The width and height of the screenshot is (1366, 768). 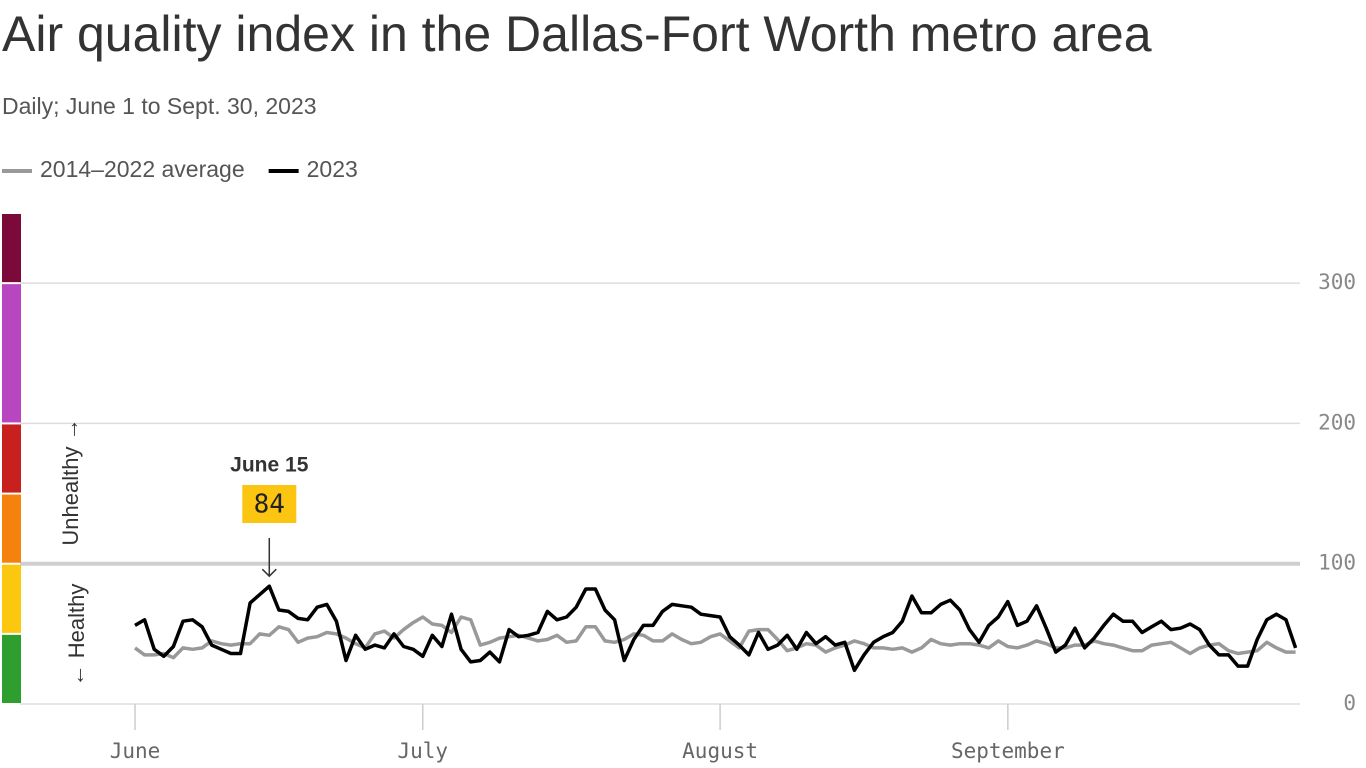 What do you see at coordinates (159, 106) in the screenshot?
I see `chart-subtitle: Daily; June 1 to Sept. 30, 2023` at bounding box center [159, 106].